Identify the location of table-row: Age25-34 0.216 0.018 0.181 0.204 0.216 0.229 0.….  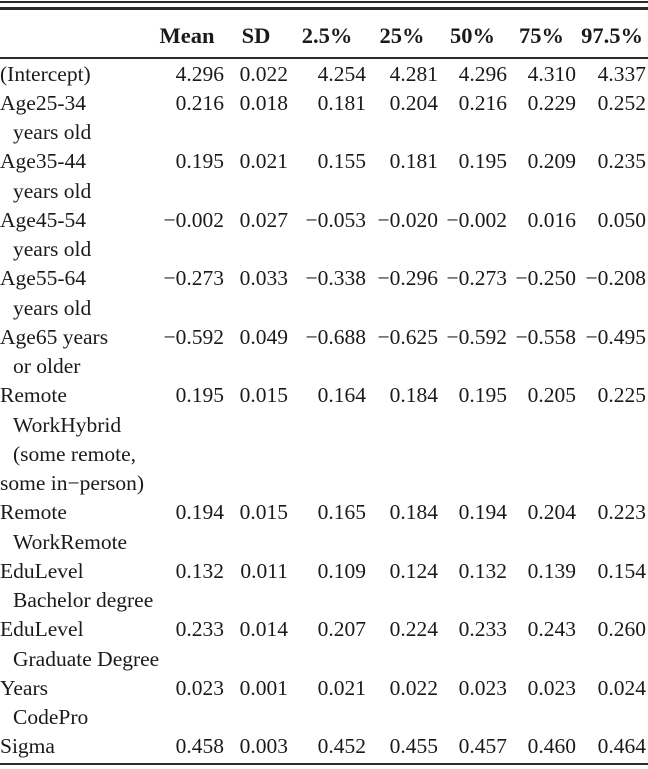
(324, 103).